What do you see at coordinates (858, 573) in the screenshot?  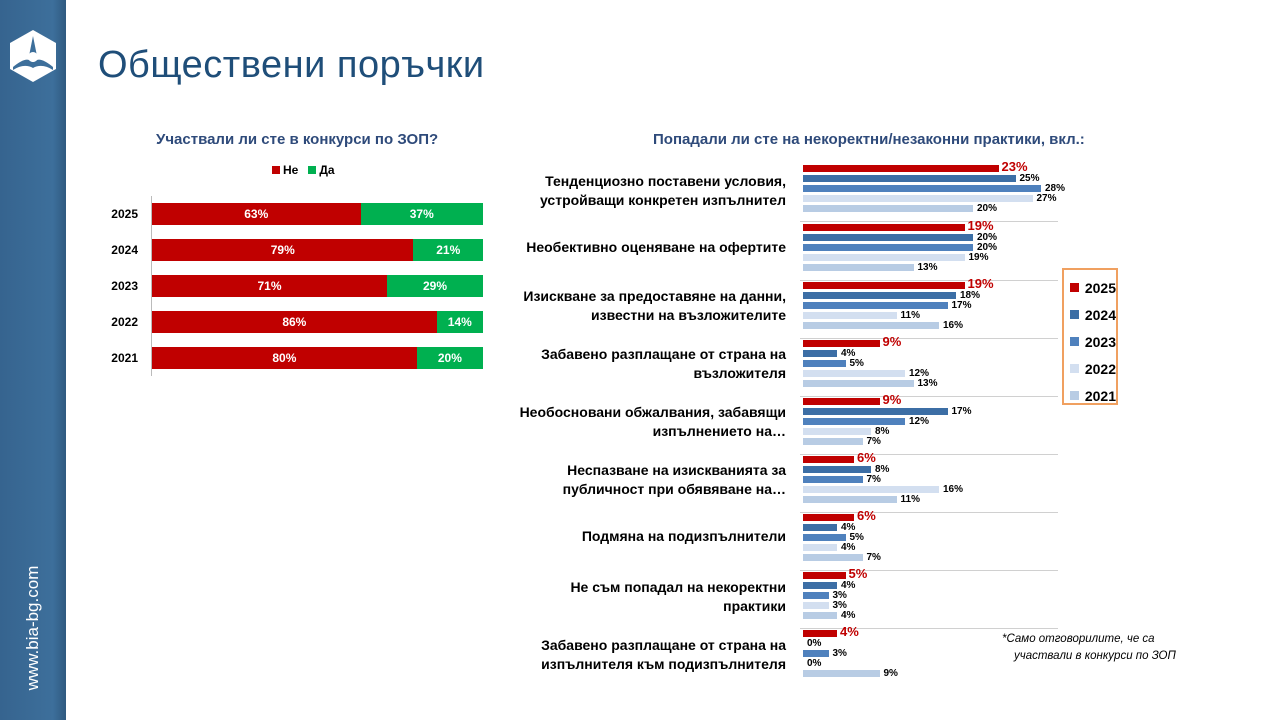 I see `value-label-2025: 5%` at bounding box center [858, 573].